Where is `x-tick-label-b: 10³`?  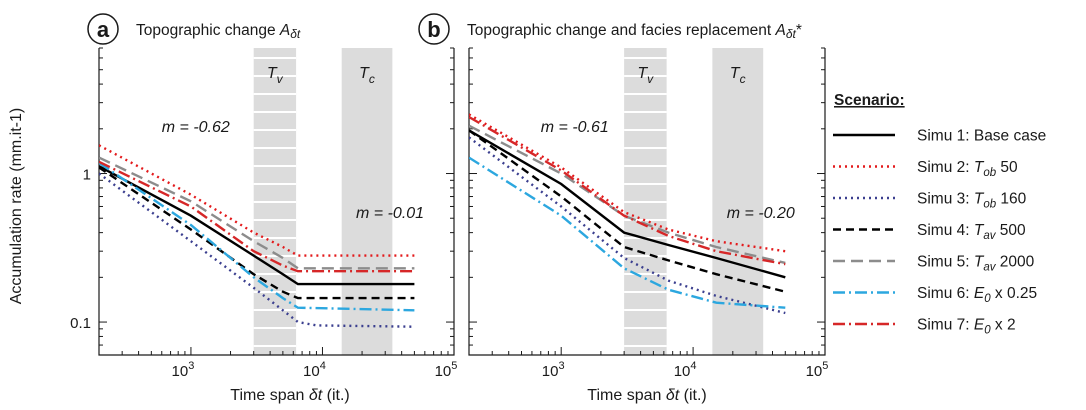 x-tick-label-b: 10³ is located at coordinates (553, 370).